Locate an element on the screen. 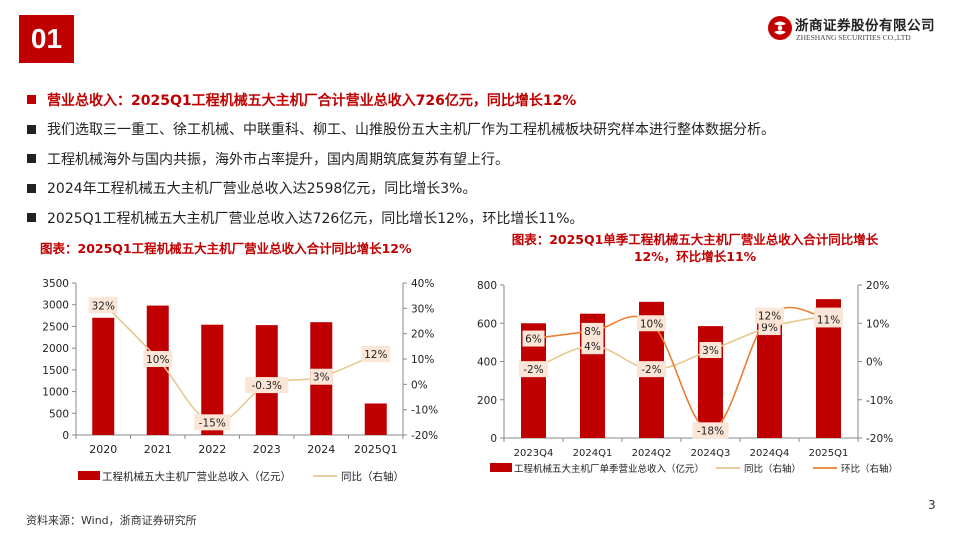  data-label: -18% is located at coordinates (710, 431).